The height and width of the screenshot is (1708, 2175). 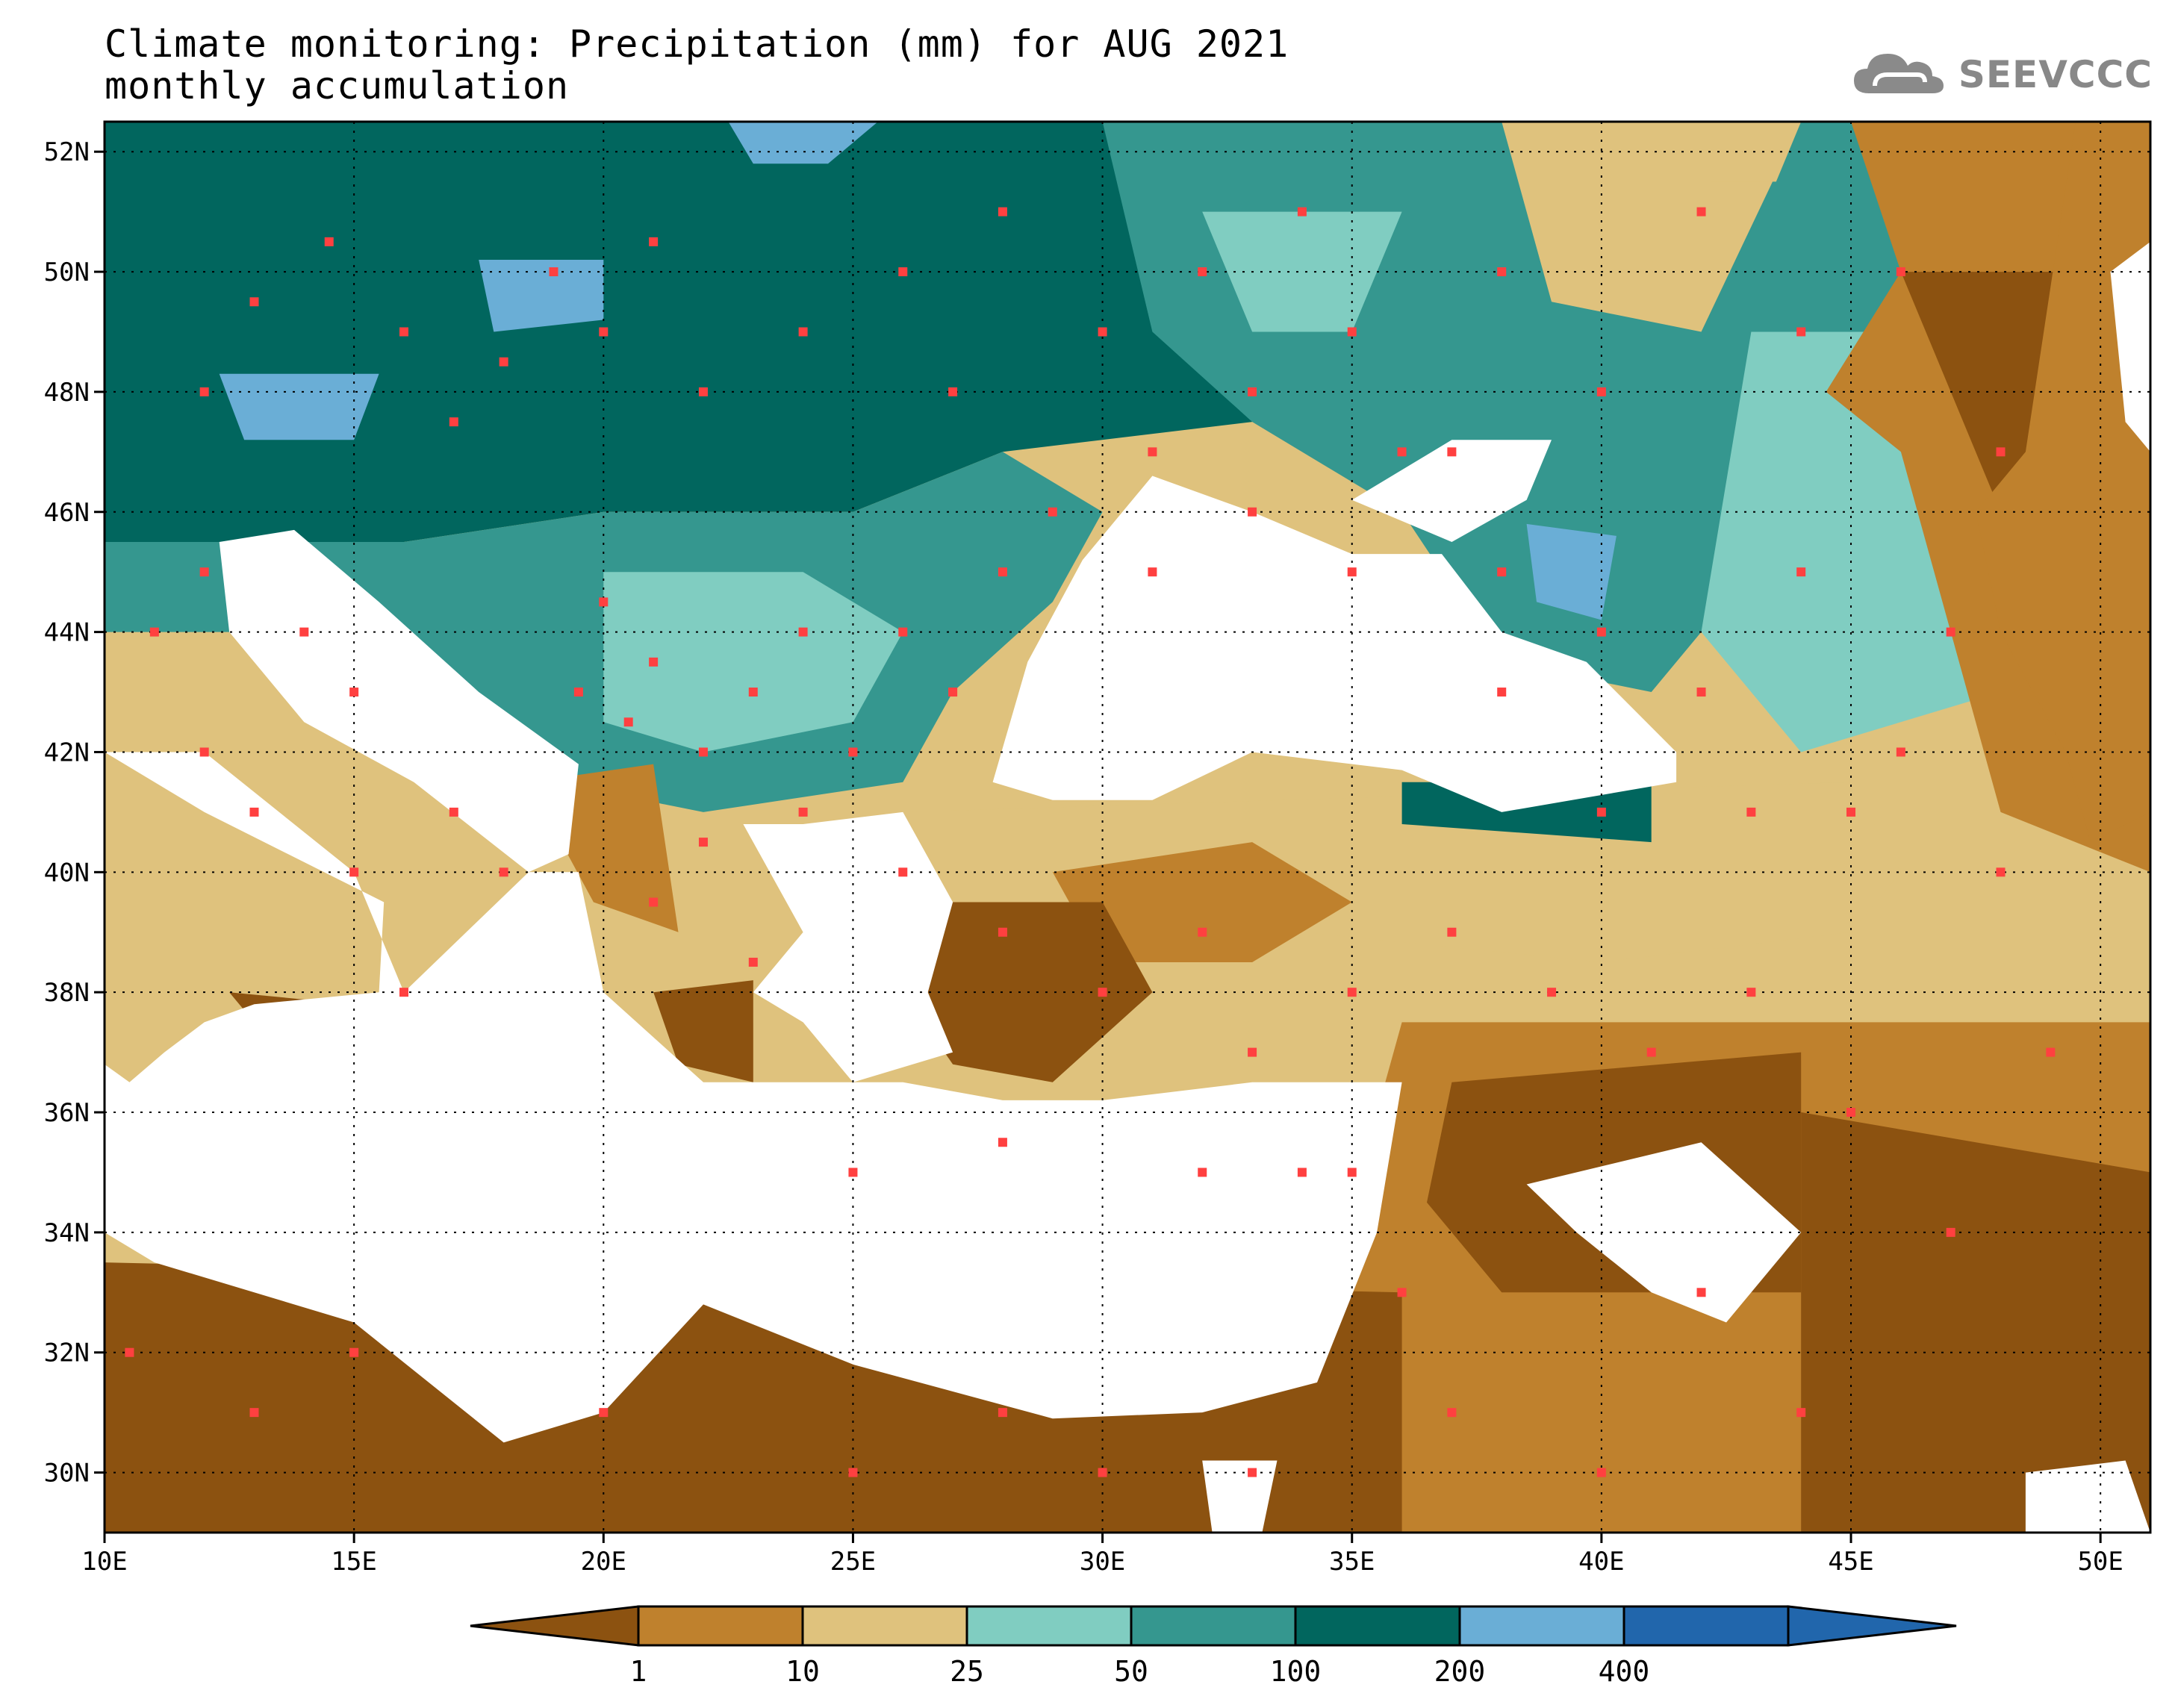 What do you see at coordinates (353, 1562) in the screenshot?
I see `x-tick-label: 15E` at bounding box center [353, 1562].